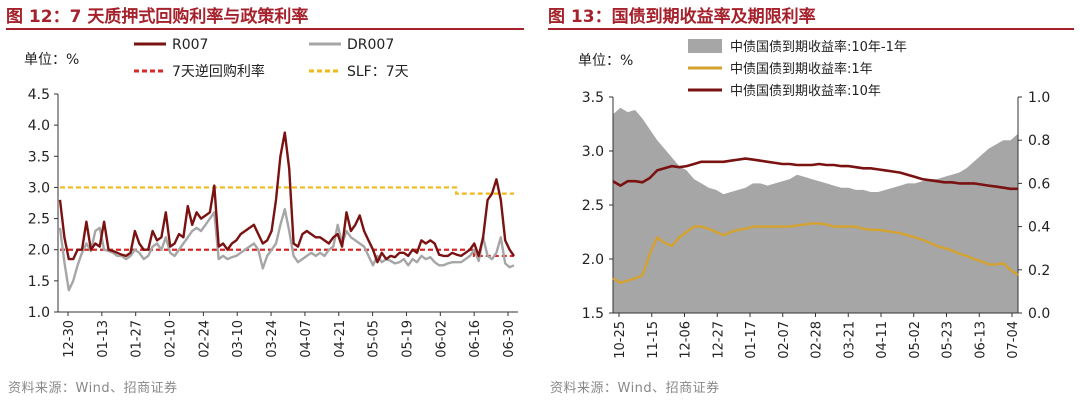 This screenshot has width=1080, height=401. I want to click on right-right-y-tick-label: 0.6, so click(1039, 184).